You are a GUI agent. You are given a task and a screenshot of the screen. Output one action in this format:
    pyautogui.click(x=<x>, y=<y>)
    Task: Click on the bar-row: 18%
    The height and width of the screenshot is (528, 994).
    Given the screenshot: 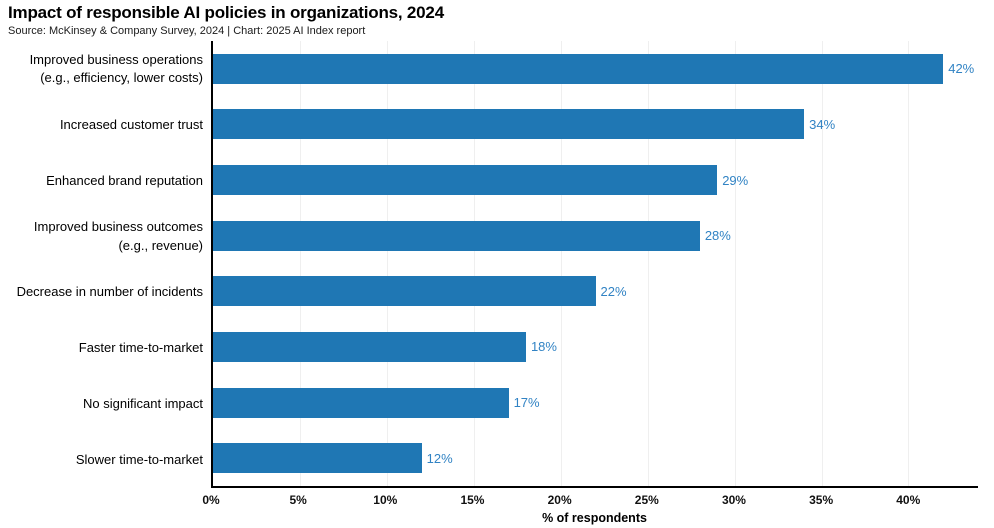 What is the action you would take?
    pyautogui.click(x=595, y=347)
    